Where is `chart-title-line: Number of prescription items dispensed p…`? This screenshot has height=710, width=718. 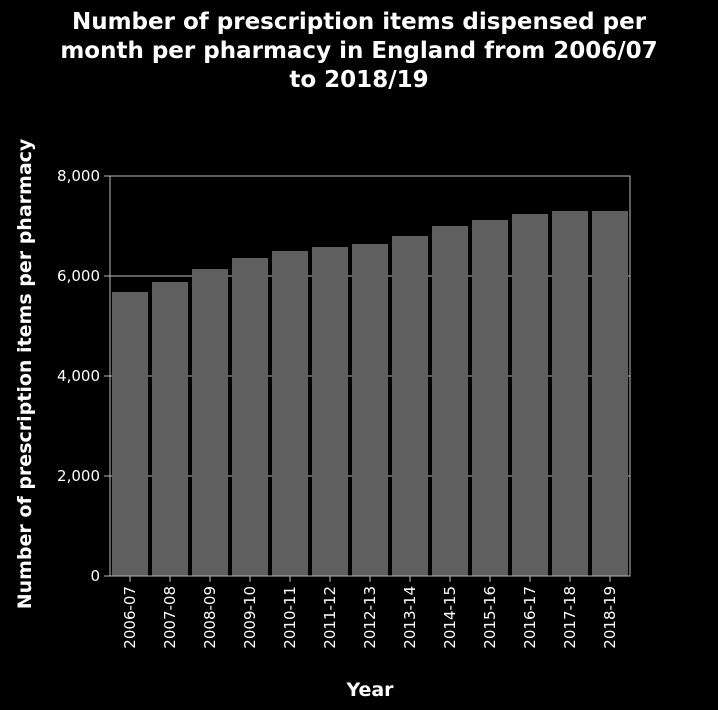
chart-title-line: Number of prescription items dispensed p… is located at coordinates (359, 22).